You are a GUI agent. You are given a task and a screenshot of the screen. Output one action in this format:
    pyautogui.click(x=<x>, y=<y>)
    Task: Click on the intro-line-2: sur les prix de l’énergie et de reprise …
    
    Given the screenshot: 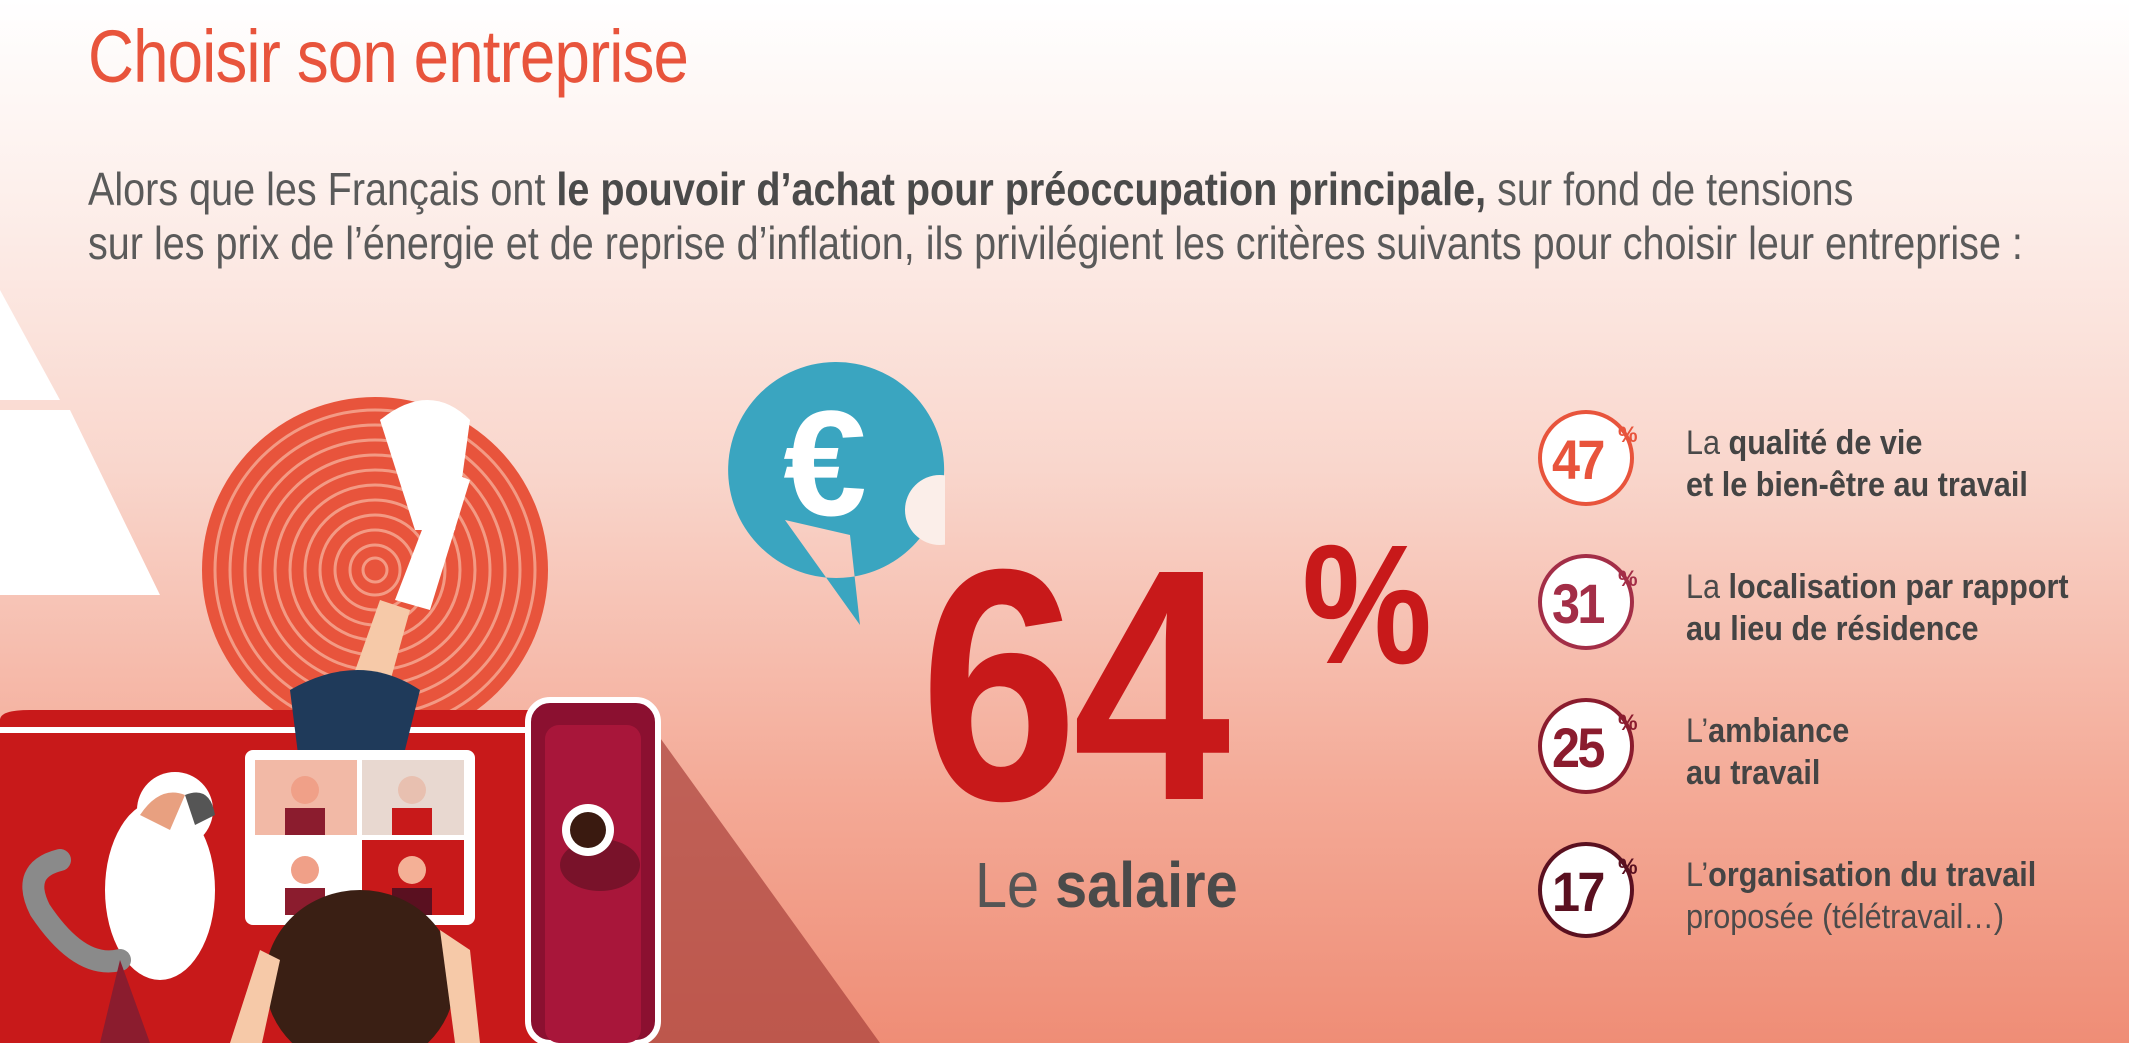 What is the action you would take?
    pyautogui.click(x=1055, y=243)
    